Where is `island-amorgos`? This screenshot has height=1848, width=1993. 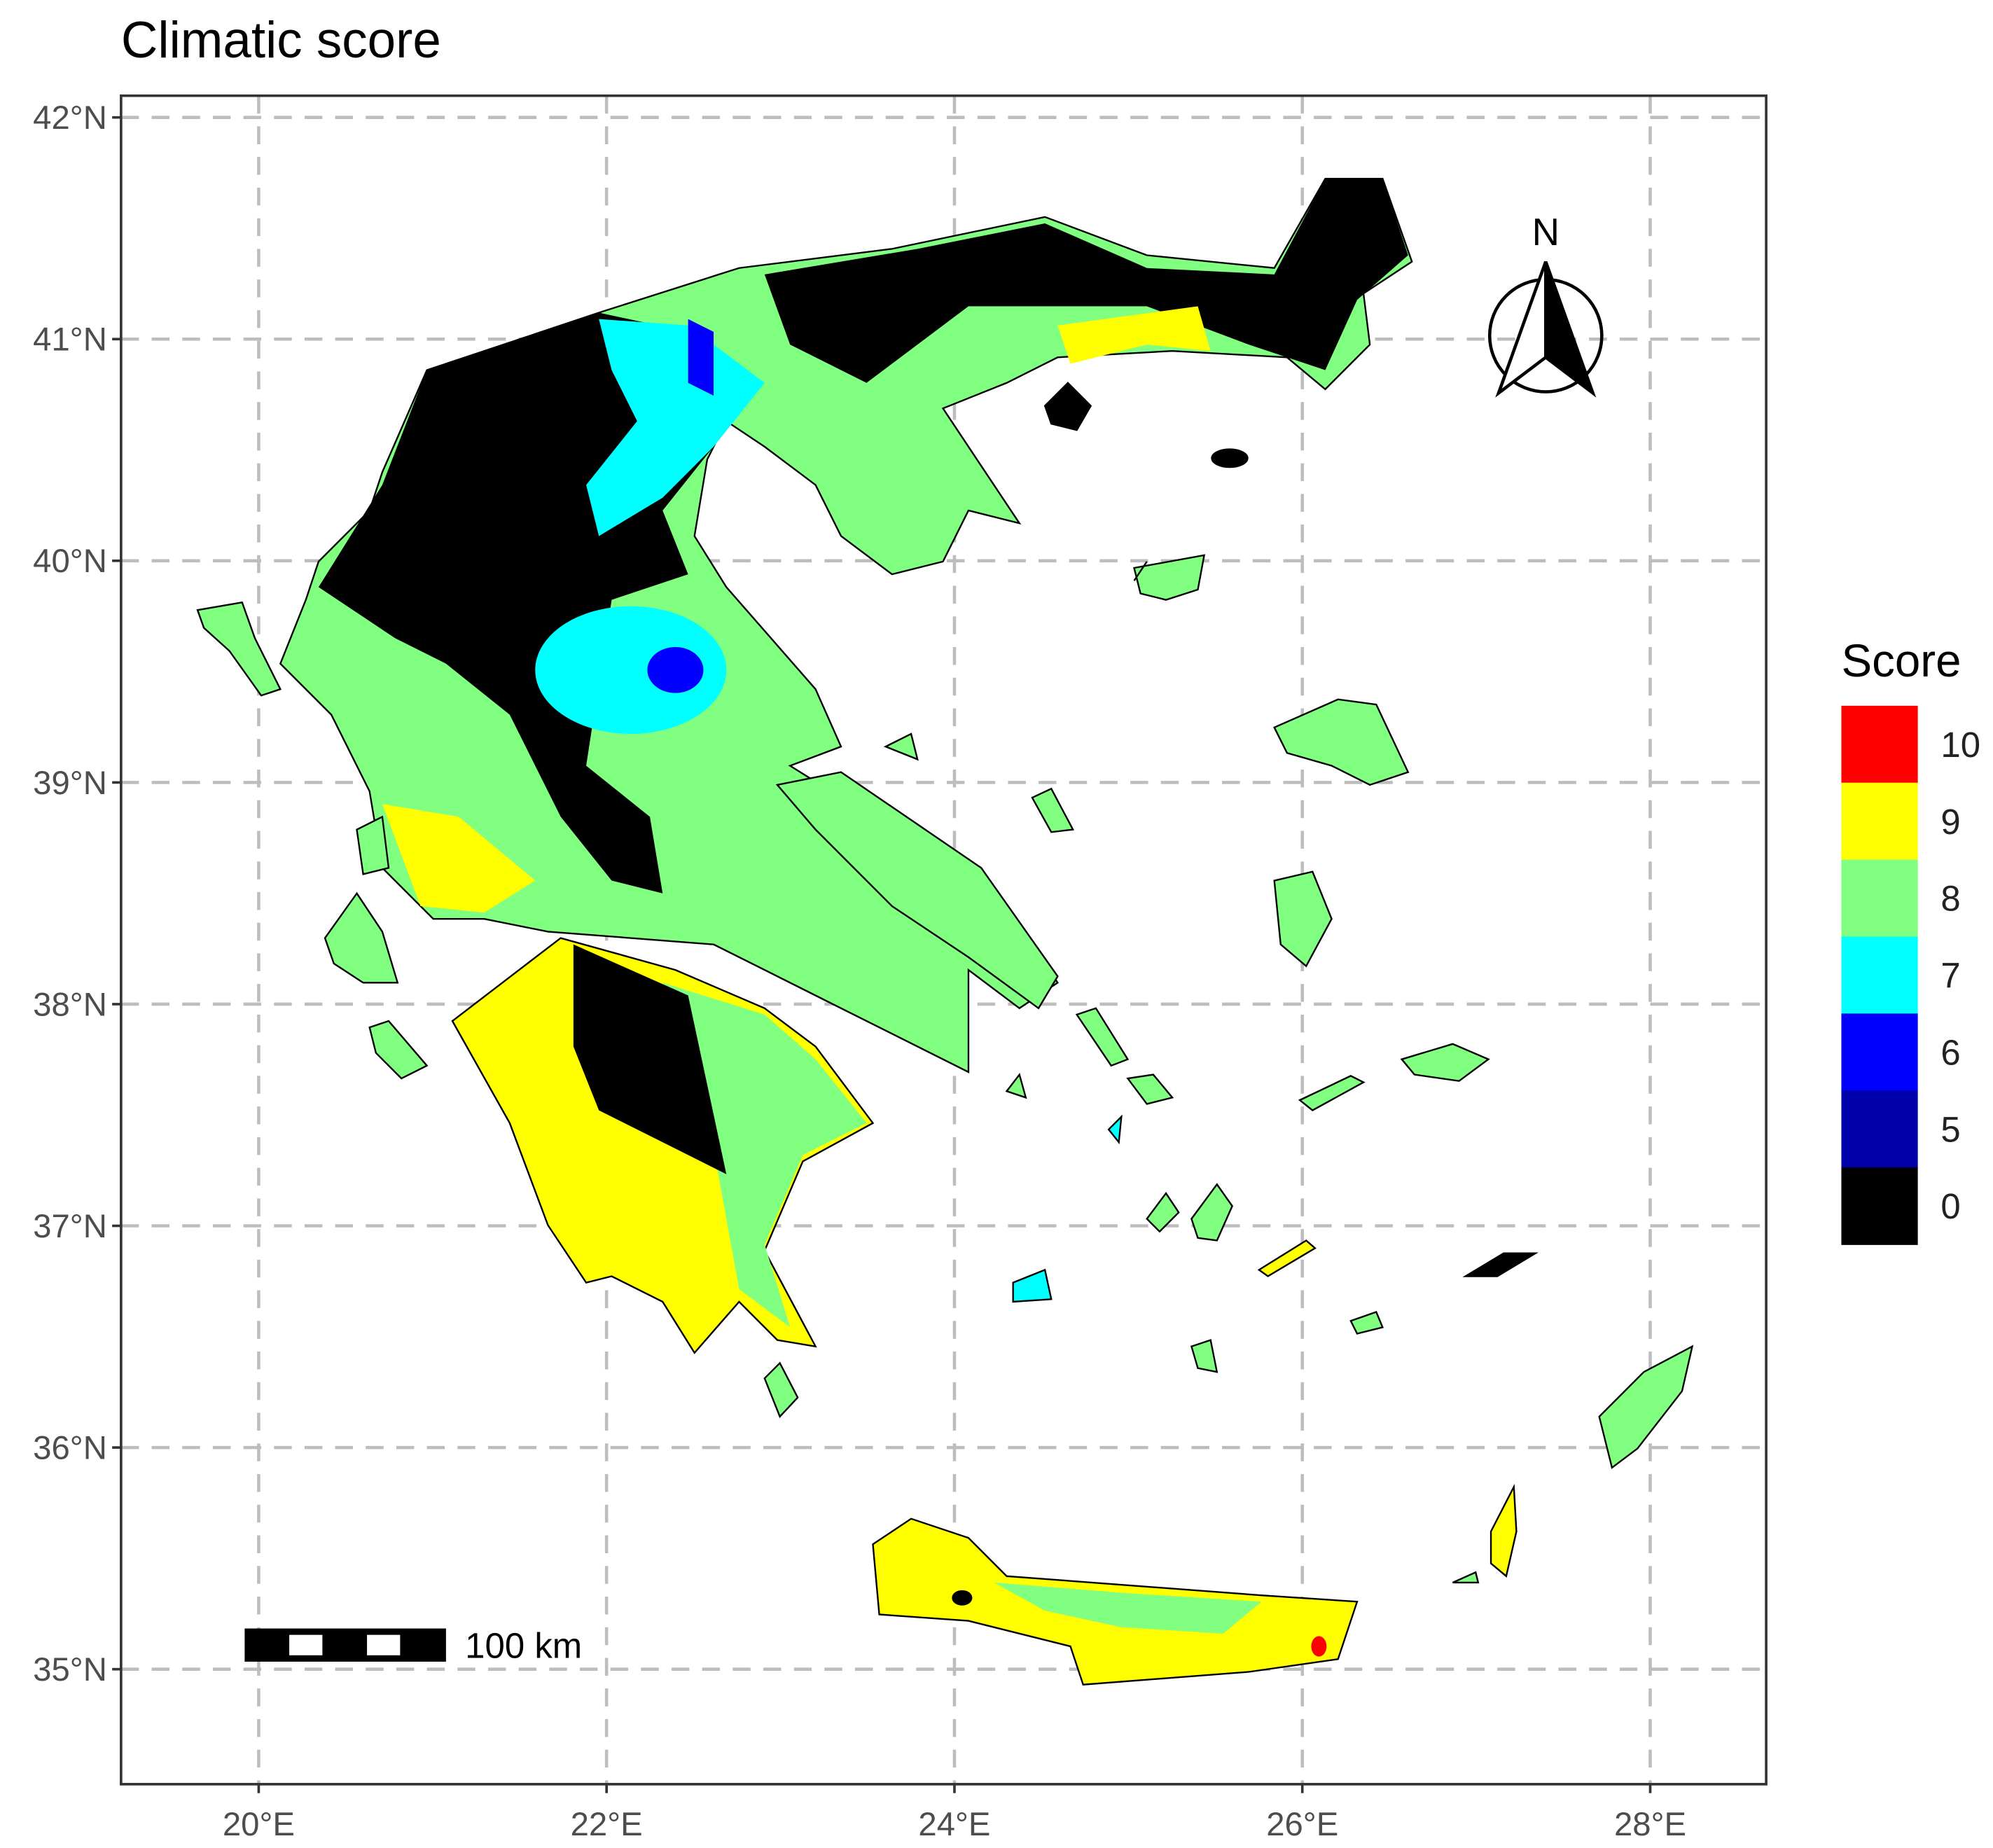
island-amorgos is located at coordinates (1287, 1258).